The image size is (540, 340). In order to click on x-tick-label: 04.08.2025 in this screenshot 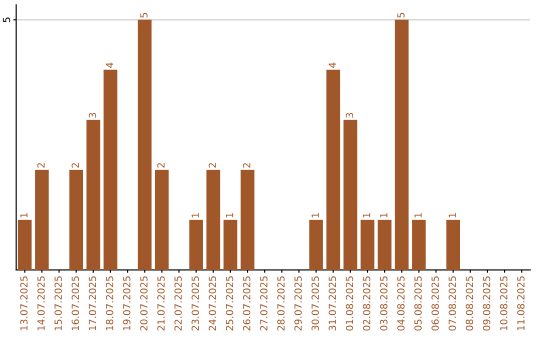, I will do `click(401, 303)`.